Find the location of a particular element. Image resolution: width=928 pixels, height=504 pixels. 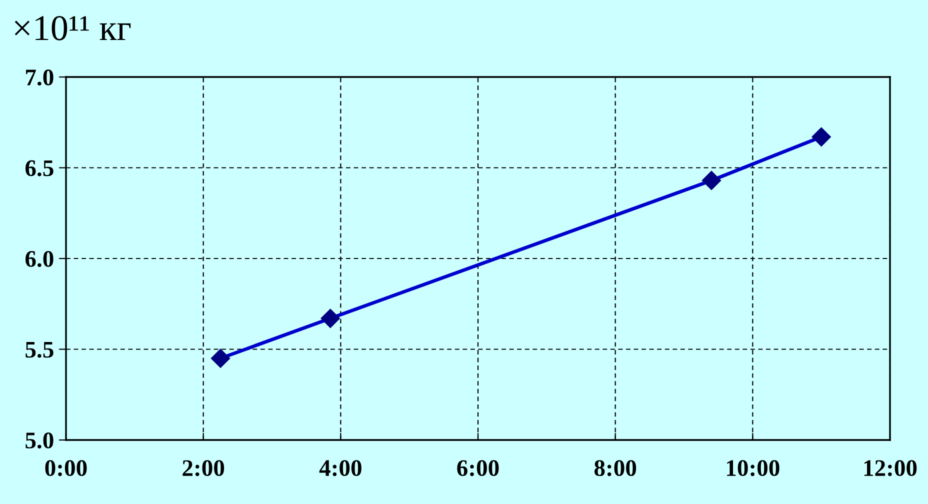

x-tick-label: 12:00 is located at coordinates (890, 468).